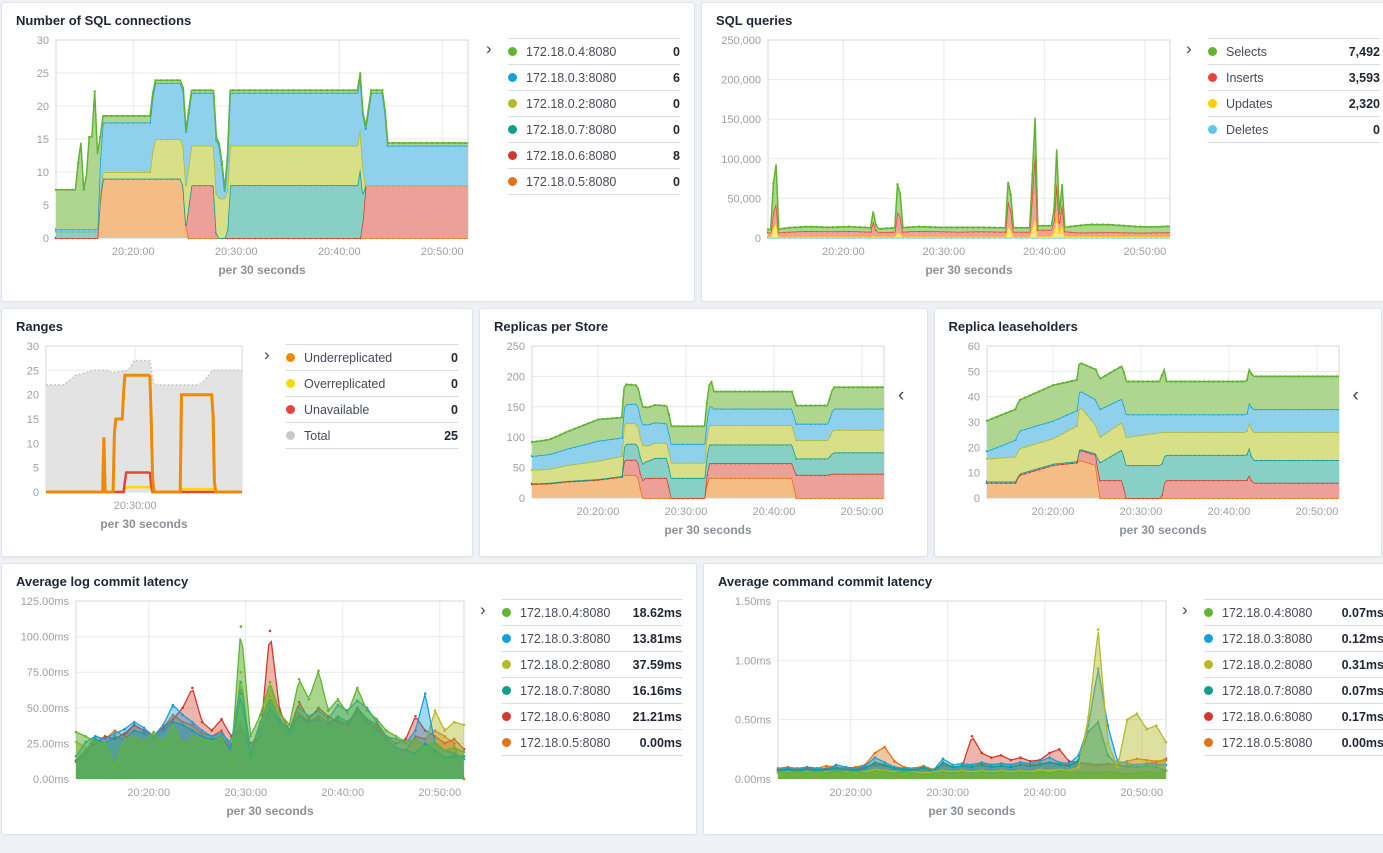 The height and width of the screenshot is (853, 1383). Describe the element at coordinates (594, 104) in the screenshot. I see `legend-item: 172.18.0.2:8080 0` at that location.